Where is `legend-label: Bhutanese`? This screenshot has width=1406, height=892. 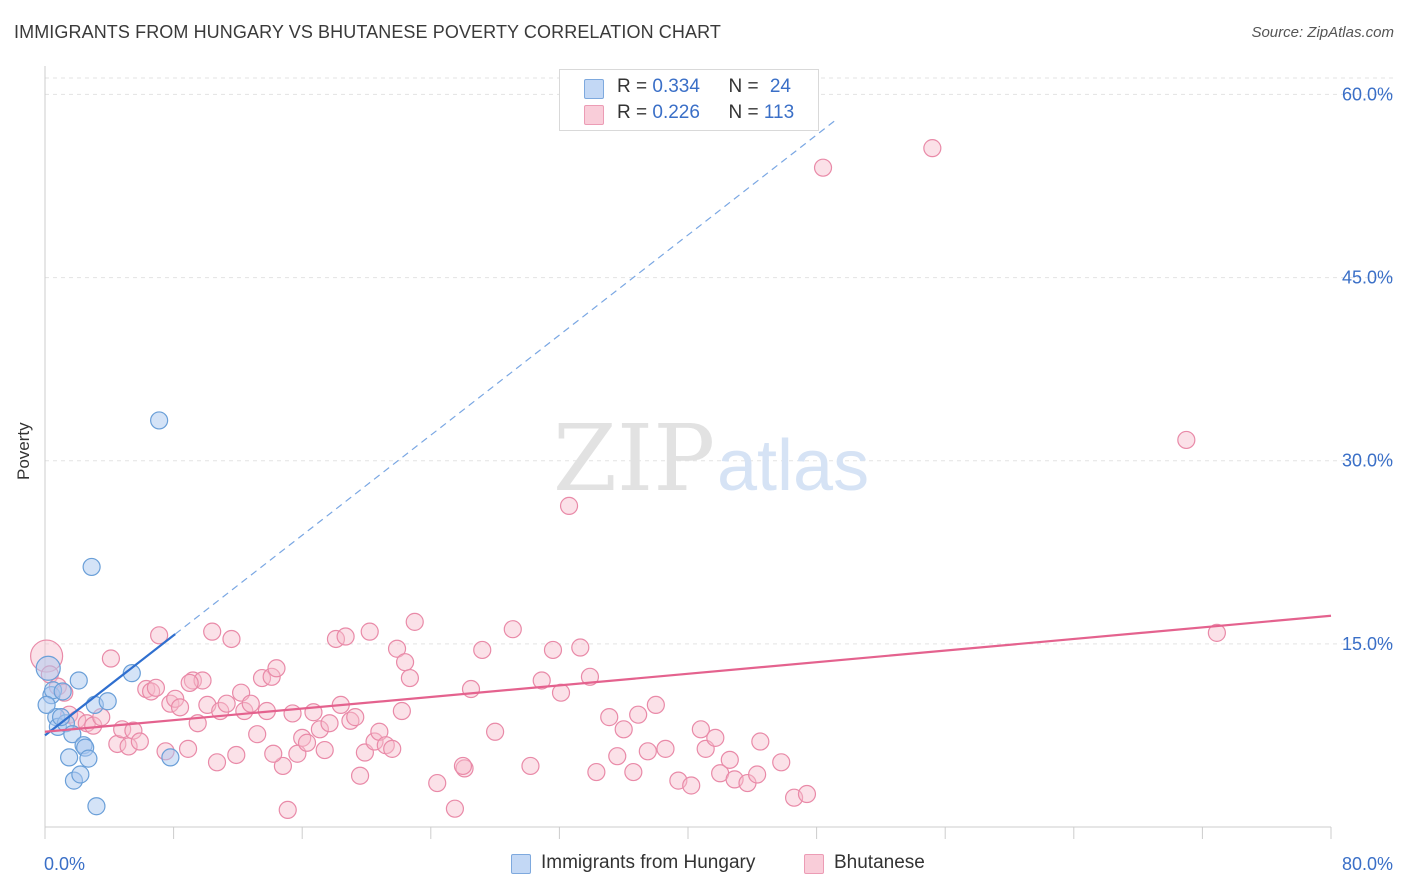
legend-label: Bhutanese is located at coordinates (879, 862).